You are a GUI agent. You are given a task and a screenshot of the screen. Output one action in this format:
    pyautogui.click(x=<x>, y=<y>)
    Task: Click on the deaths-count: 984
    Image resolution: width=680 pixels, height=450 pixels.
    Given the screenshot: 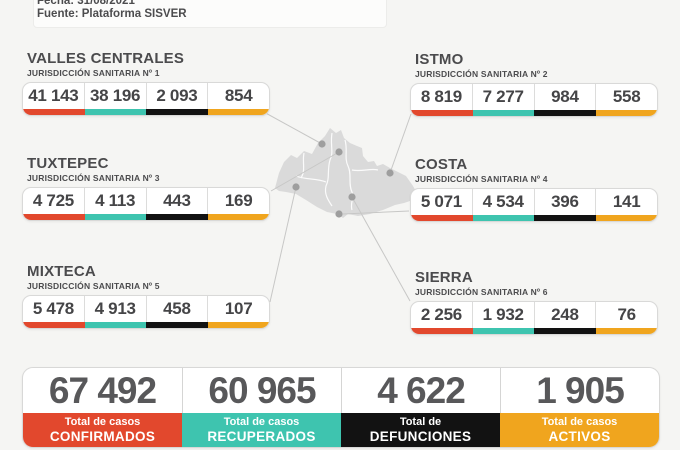 What is the action you would take?
    pyautogui.click(x=564, y=97)
    